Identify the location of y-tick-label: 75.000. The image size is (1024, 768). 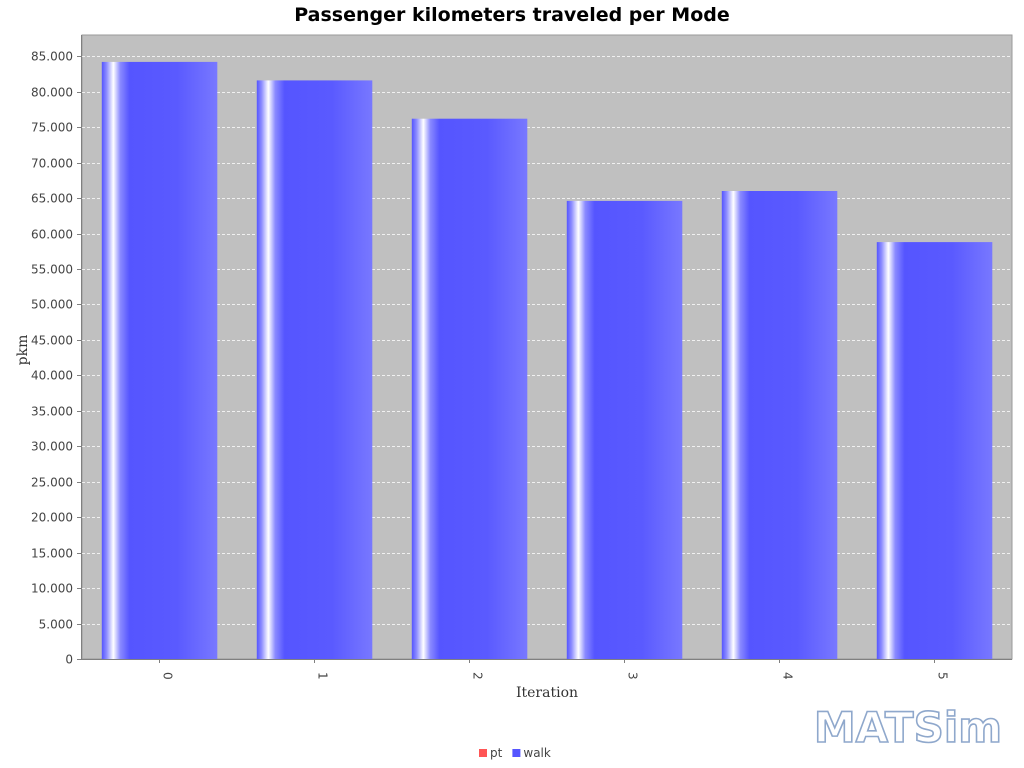
(52, 128).